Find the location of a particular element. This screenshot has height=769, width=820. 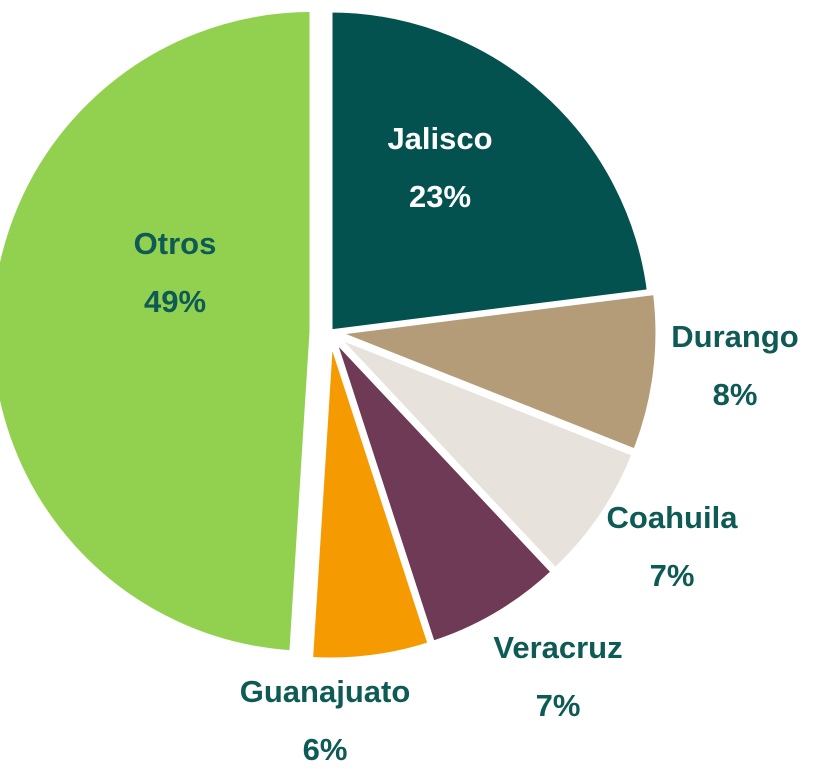

slice-value: 8% is located at coordinates (735, 394).